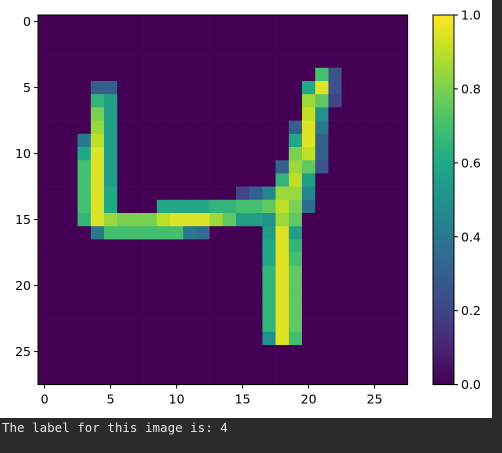 This screenshot has height=453, width=502. Describe the element at coordinates (212, 395) in the screenshot. I see `x-axis: 0 5 10 15 20 25` at that location.